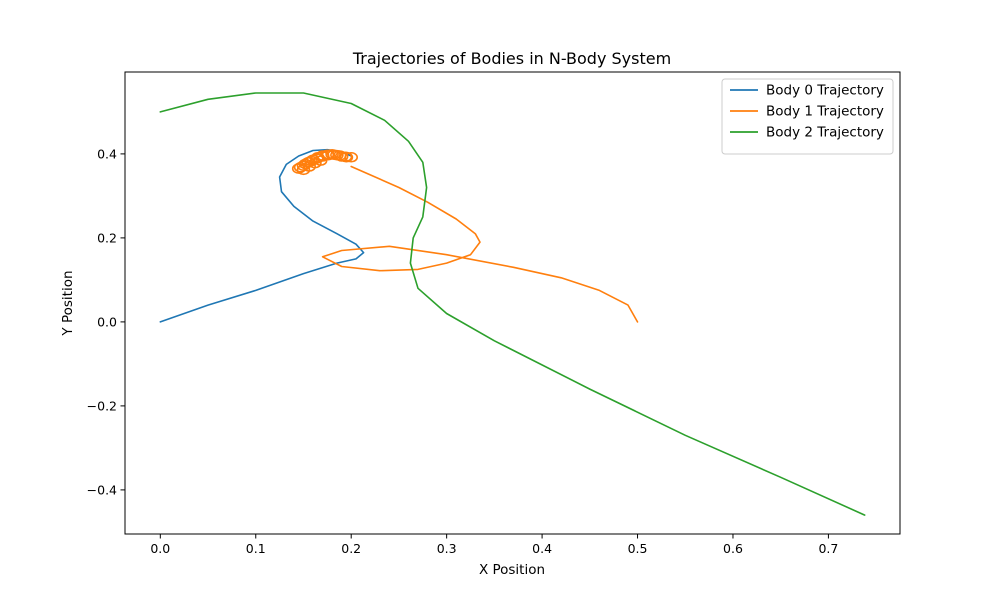  I want to click on legend-label: Body 1 Trajectory, so click(825, 112).